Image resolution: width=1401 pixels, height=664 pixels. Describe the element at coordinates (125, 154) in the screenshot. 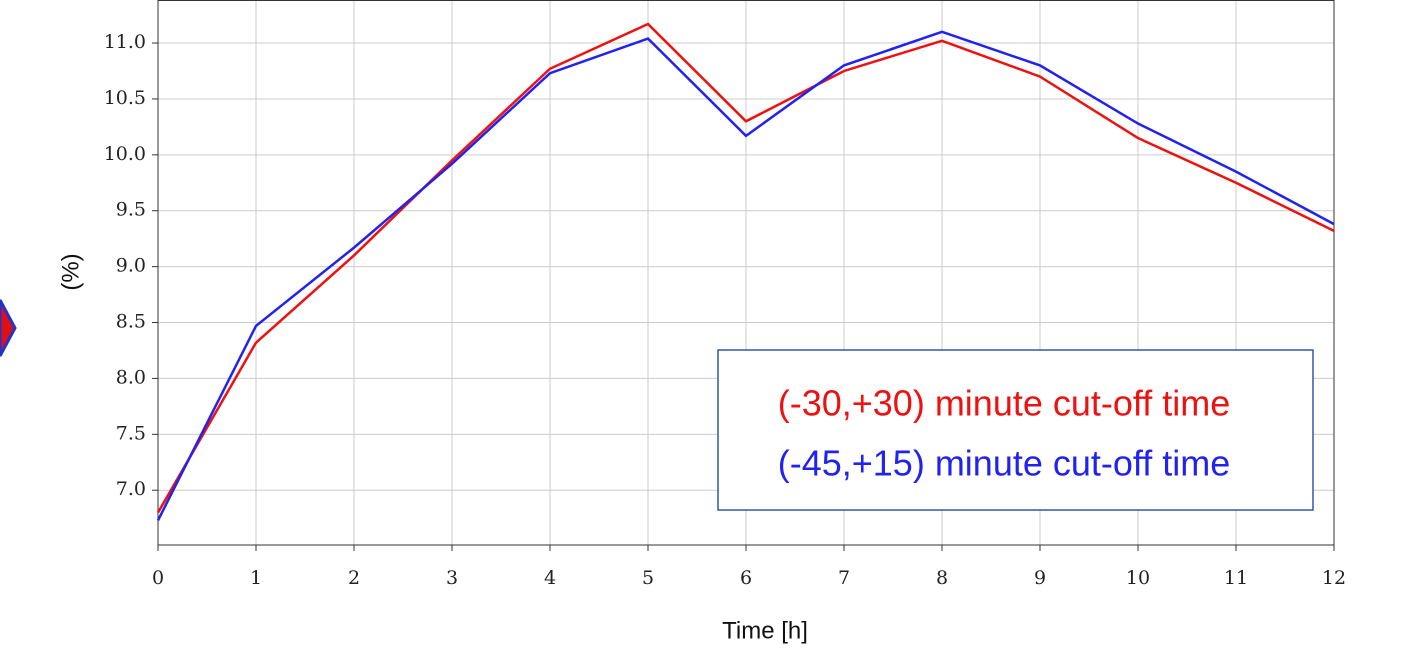

I see `y-tick-label: 10.0` at that location.